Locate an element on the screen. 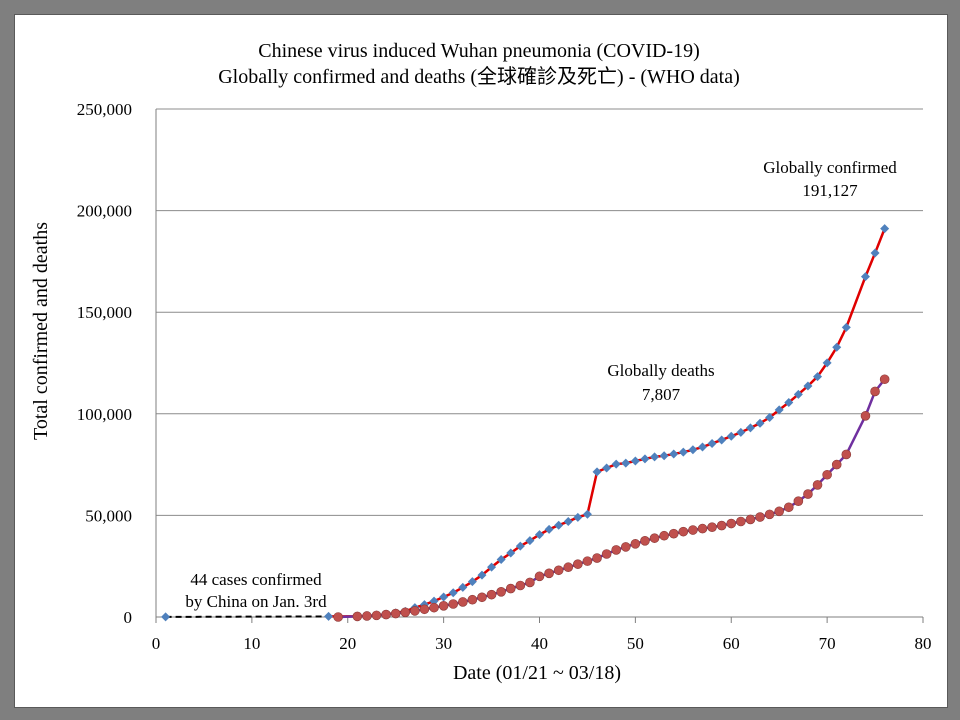 The width and height of the screenshot is (960, 720). x-axis-label: Date (01/21 ~ 03/18) is located at coordinates (537, 673).